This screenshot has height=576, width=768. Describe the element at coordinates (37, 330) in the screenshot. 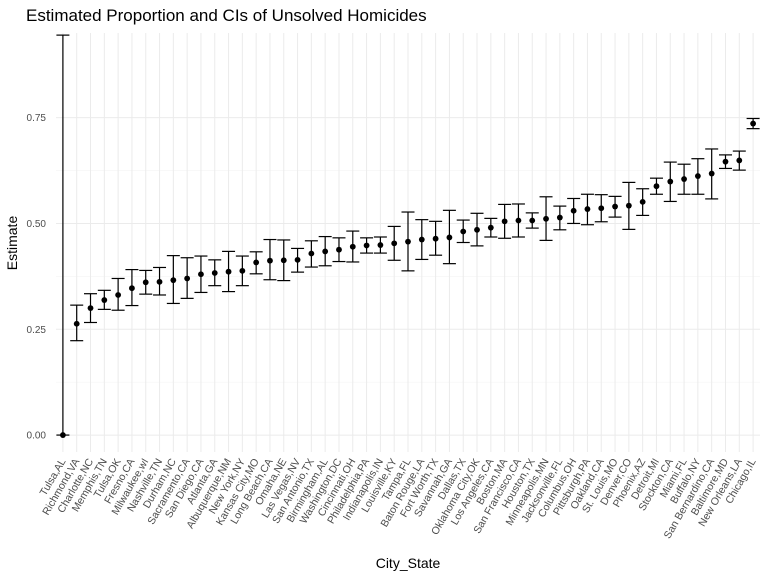

I see `y-tick-label: 0.25` at that location.